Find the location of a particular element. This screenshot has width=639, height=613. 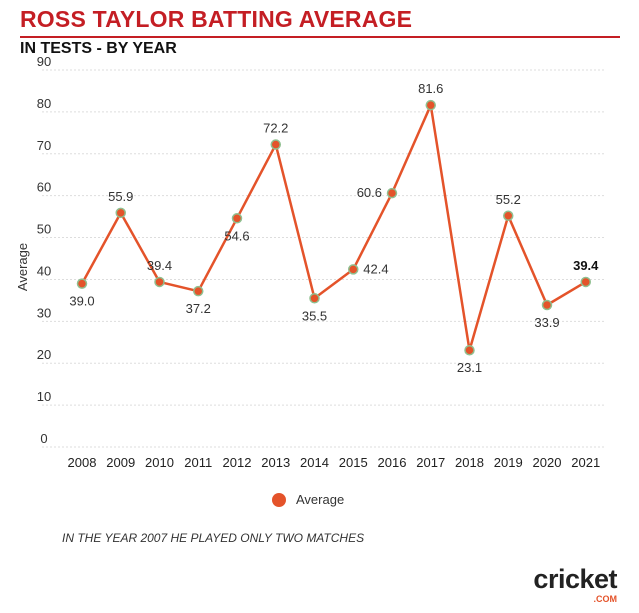

data-label-2019: 55.2 is located at coordinates (508, 199).